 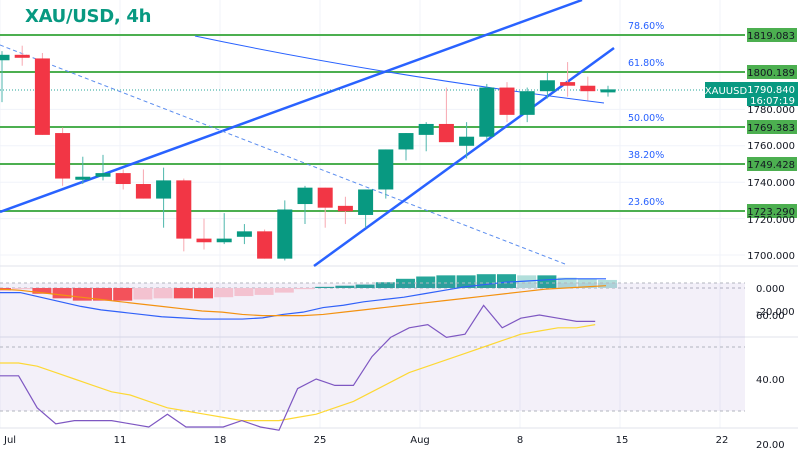 I want to click on current-price: 1790.840, so click(x=771, y=90).